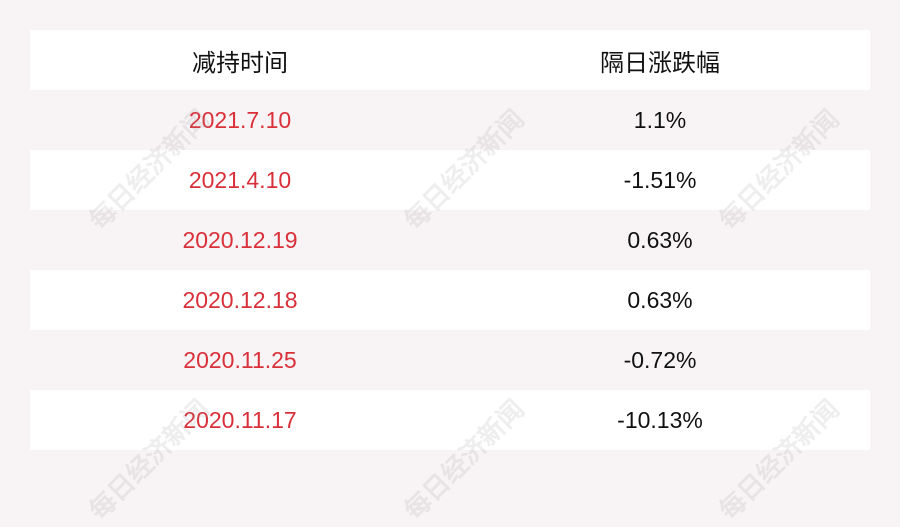 The width and height of the screenshot is (900, 527). Describe the element at coordinates (450, 120) in the screenshot. I see `table-row: 2021.7.10 1.1%` at that location.